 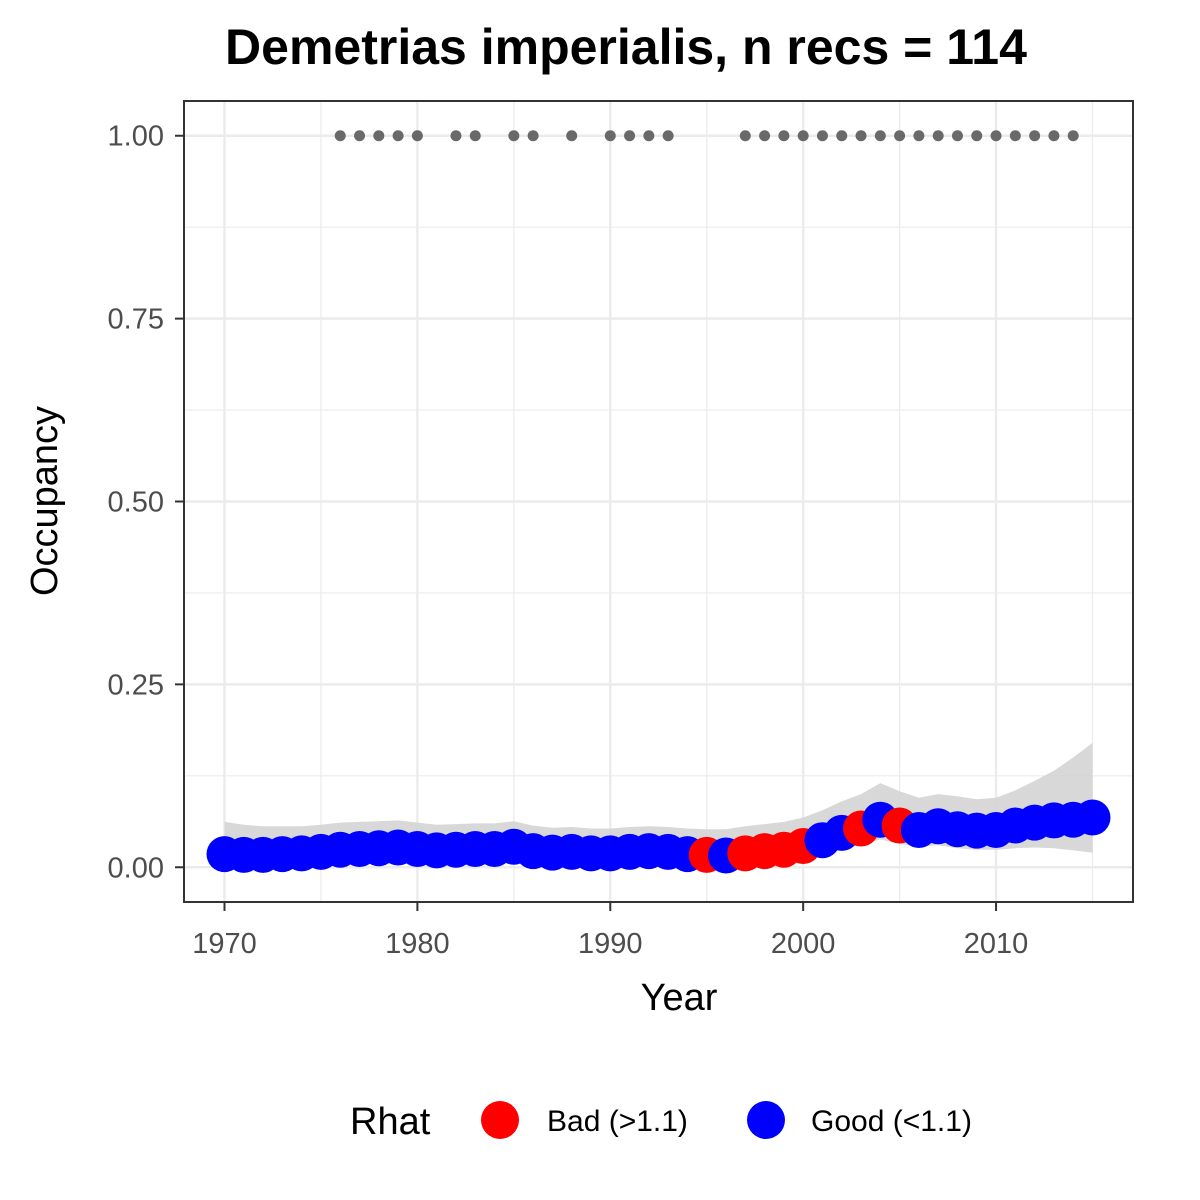 I want to click on record-points, so click(x=706, y=136).